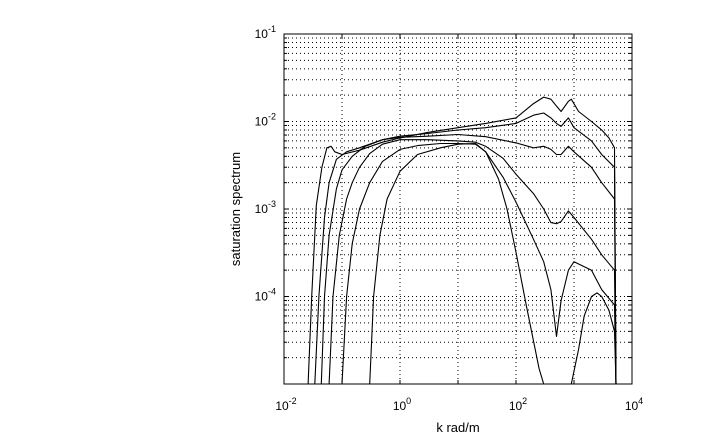  Describe the element at coordinates (265, 207) in the screenshot. I see `y-tick-label: 10⁻³` at that location.